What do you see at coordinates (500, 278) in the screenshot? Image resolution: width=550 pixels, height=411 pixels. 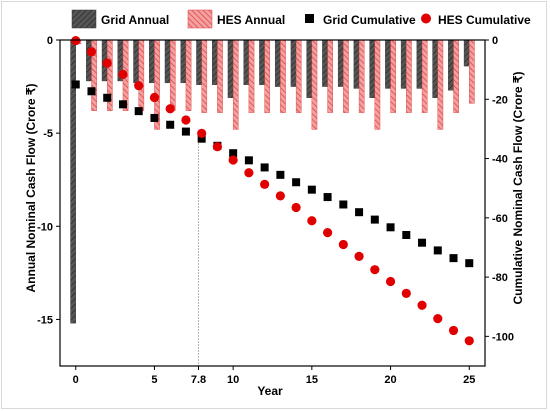 I see `y-right-tick-label: -80` at bounding box center [500, 278].